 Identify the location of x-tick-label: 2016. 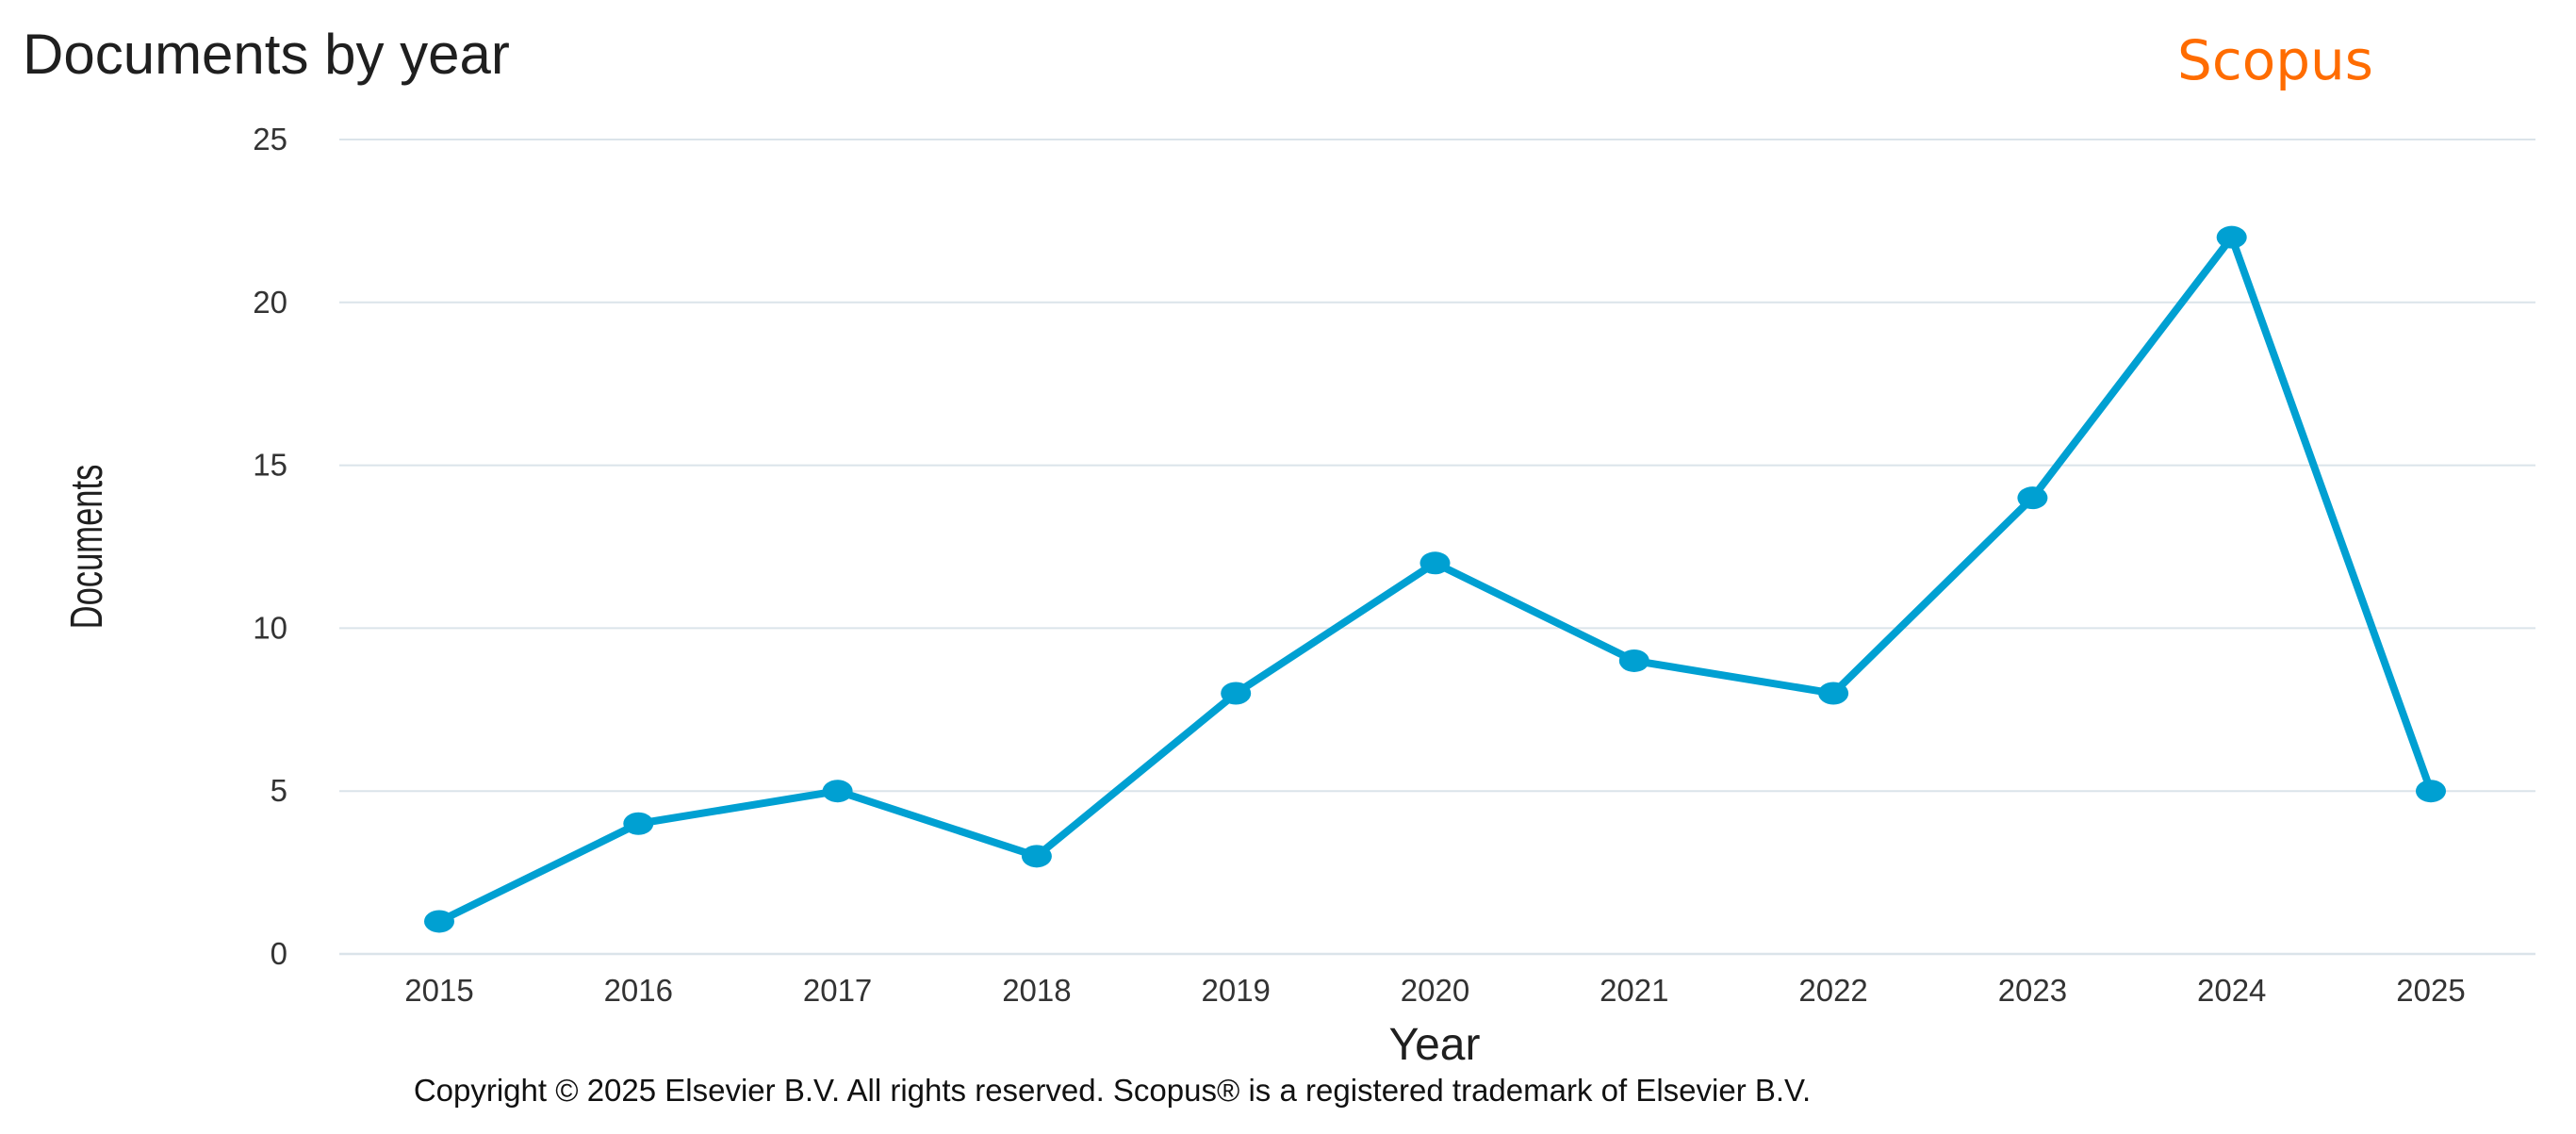
(638, 991).